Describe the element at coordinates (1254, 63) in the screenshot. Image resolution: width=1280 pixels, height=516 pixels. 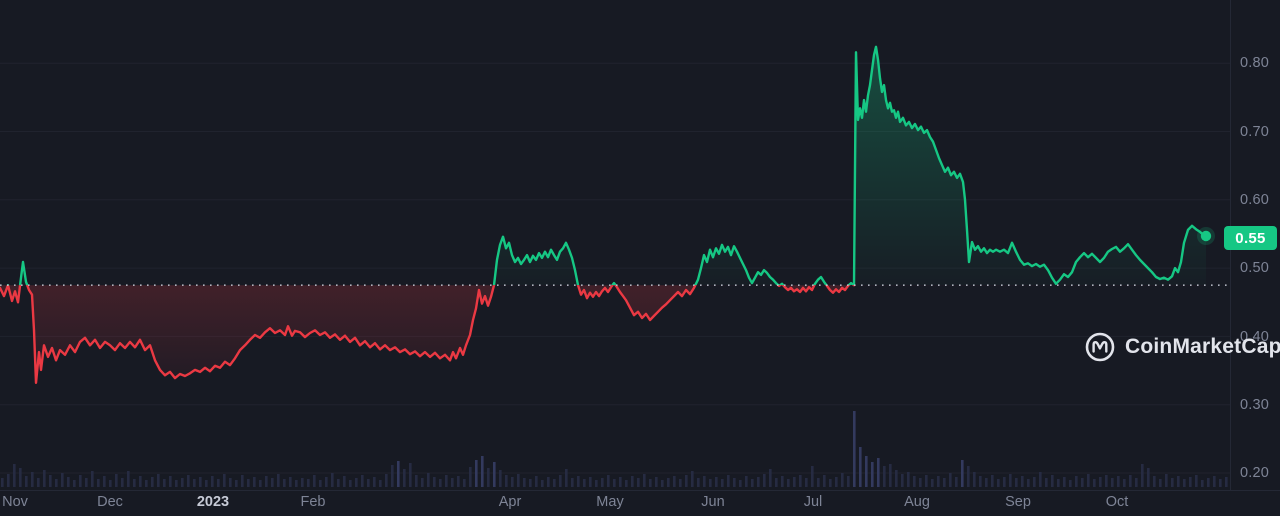
I see `y-axis-label: 0.80` at that location.